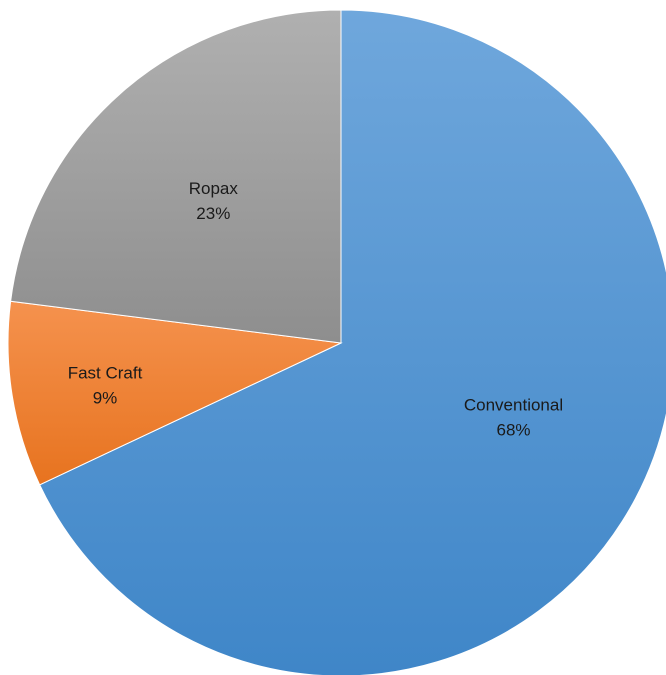  I want to click on slice-percent-fast-craft: 9%, so click(105, 398).